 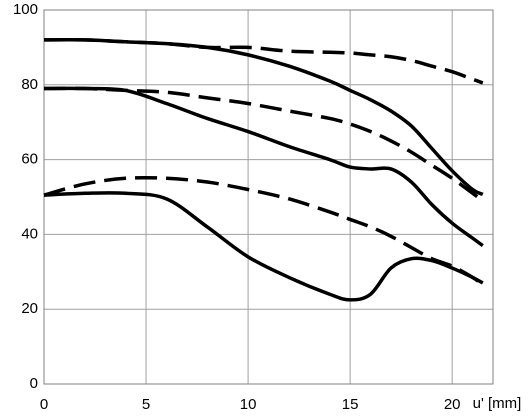 What do you see at coordinates (263, 61) in the screenshot?
I see `line-series` at bounding box center [263, 61].